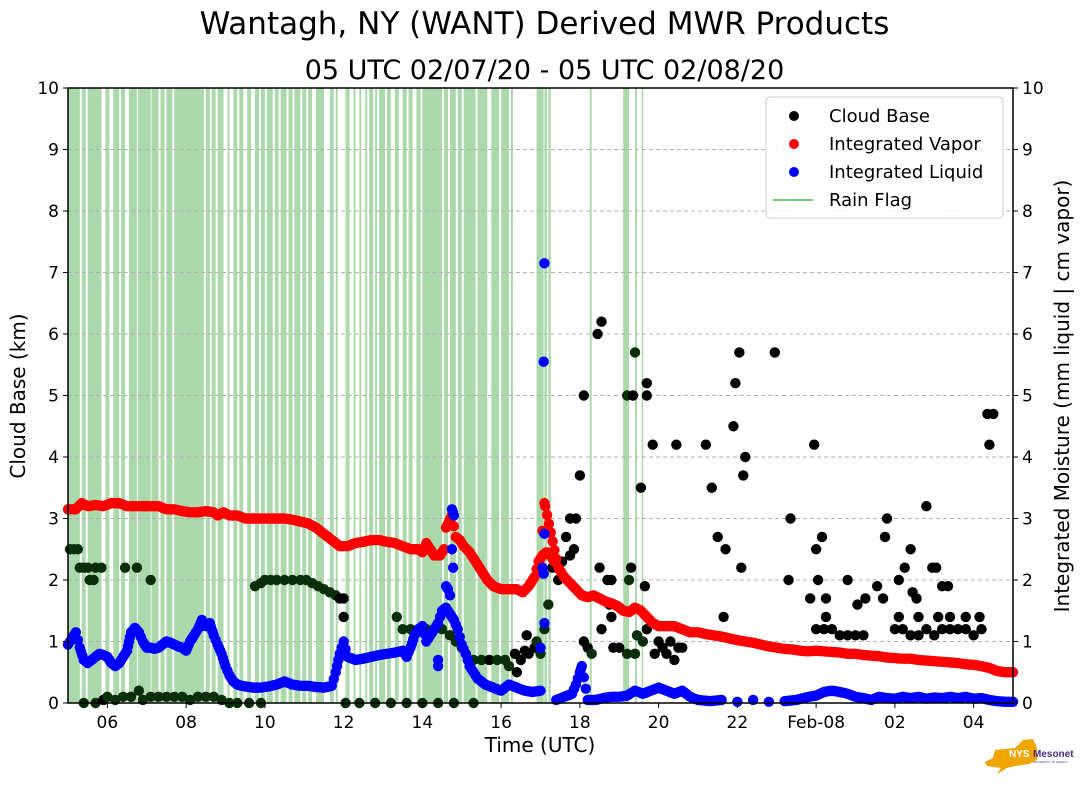 Image resolution: width=1089 pixels, height=804 pixels. What do you see at coordinates (1027, 458) in the screenshot?
I see `y-right-tick-label: 4` at bounding box center [1027, 458].